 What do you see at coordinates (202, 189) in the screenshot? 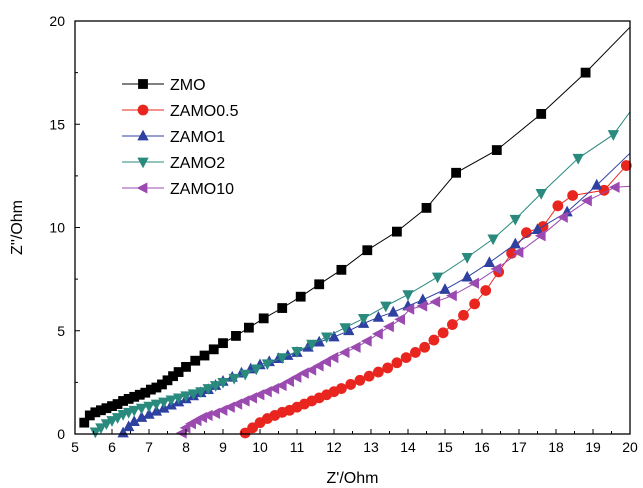
I see `legend-label: ZAMO10` at bounding box center [202, 189].